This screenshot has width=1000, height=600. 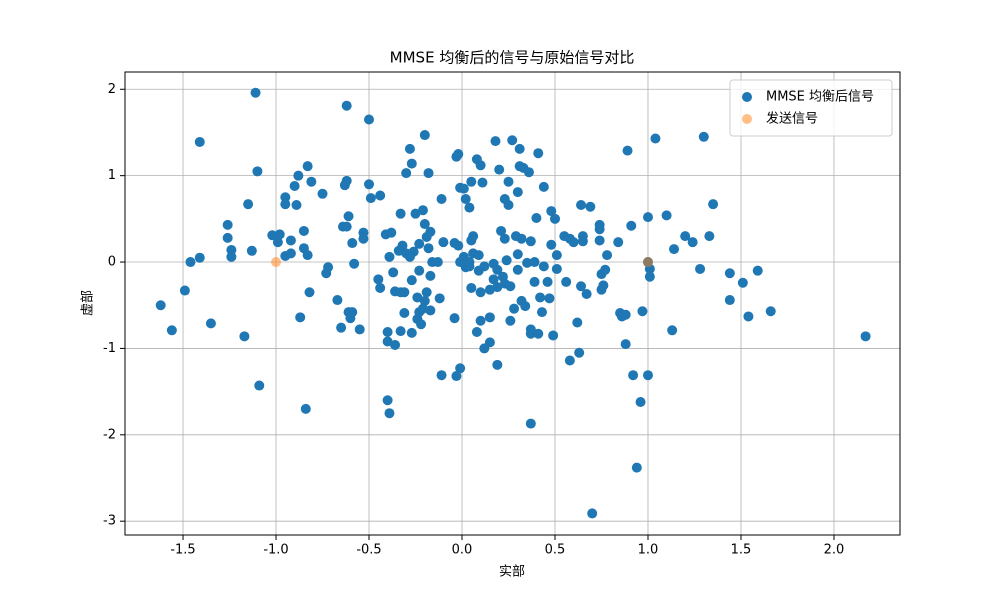 I want to click on y-tick-label: -1, so click(x=109, y=348).